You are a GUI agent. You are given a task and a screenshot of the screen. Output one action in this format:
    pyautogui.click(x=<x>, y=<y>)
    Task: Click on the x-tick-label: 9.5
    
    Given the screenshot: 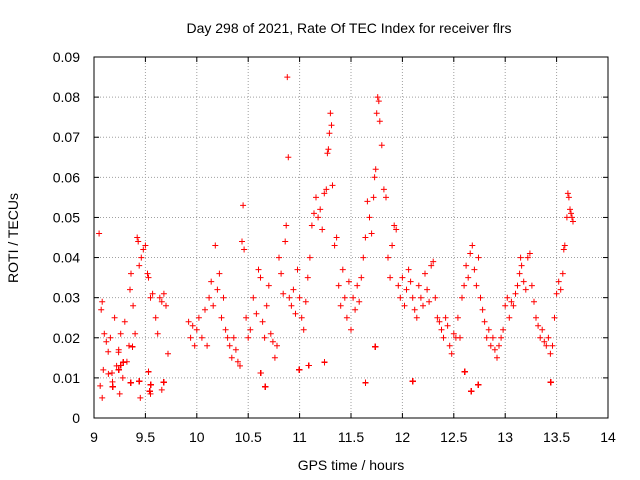 What is the action you would take?
    pyautogui.click(x=146, y=437)
    